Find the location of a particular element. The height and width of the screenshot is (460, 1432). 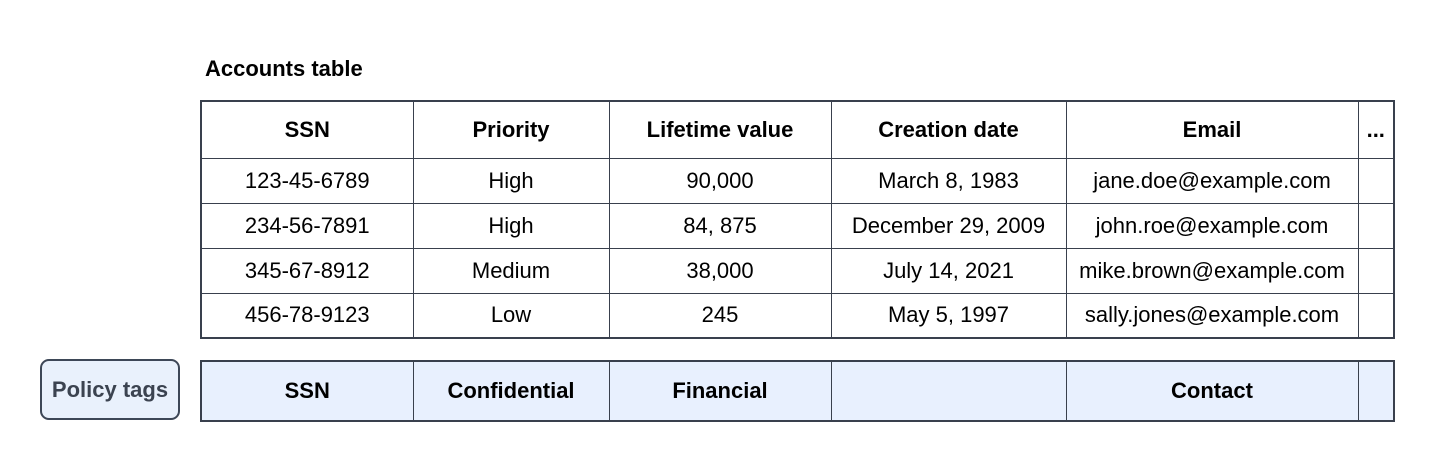

policy-tag-contact: Contact is located at coordinates (1212, 391).